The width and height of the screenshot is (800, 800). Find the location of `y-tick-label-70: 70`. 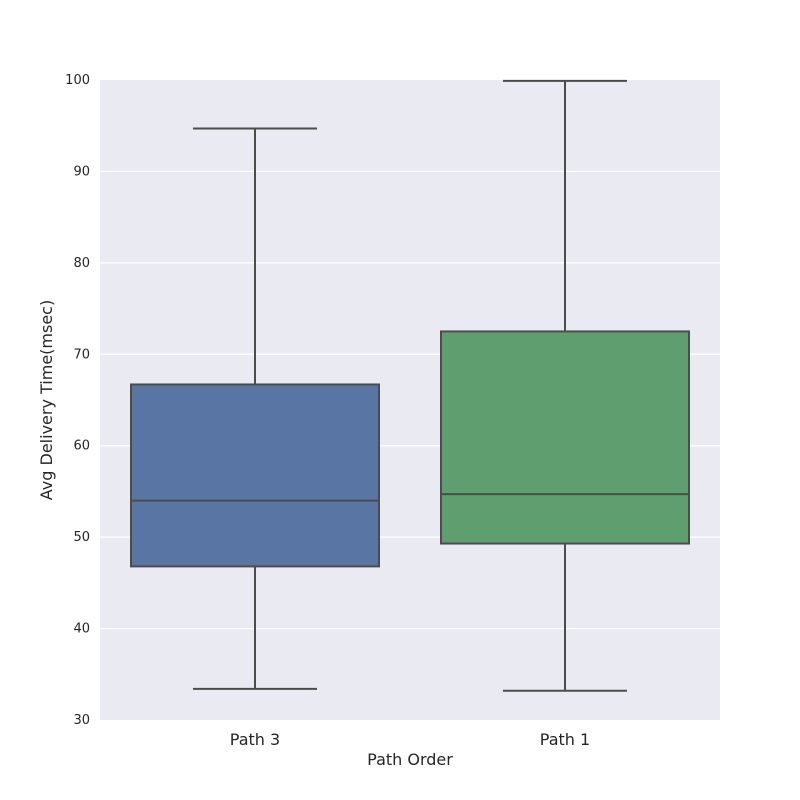

y-tick-label-70: 70 is located at coordinates (81, 354).